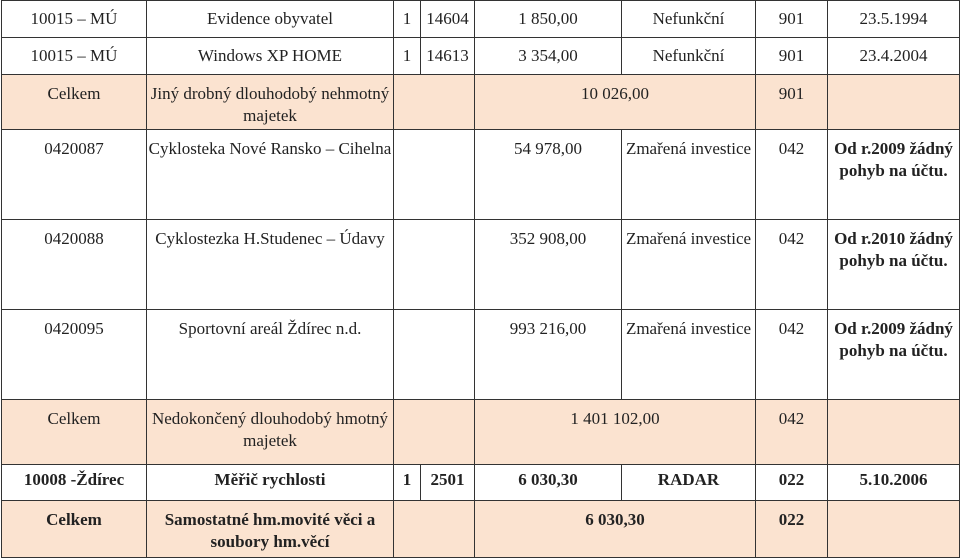 The height and width of the screenshot is (558, 960). I want to click on item-name-cell: Windows XP HOME, so click(270, 56).